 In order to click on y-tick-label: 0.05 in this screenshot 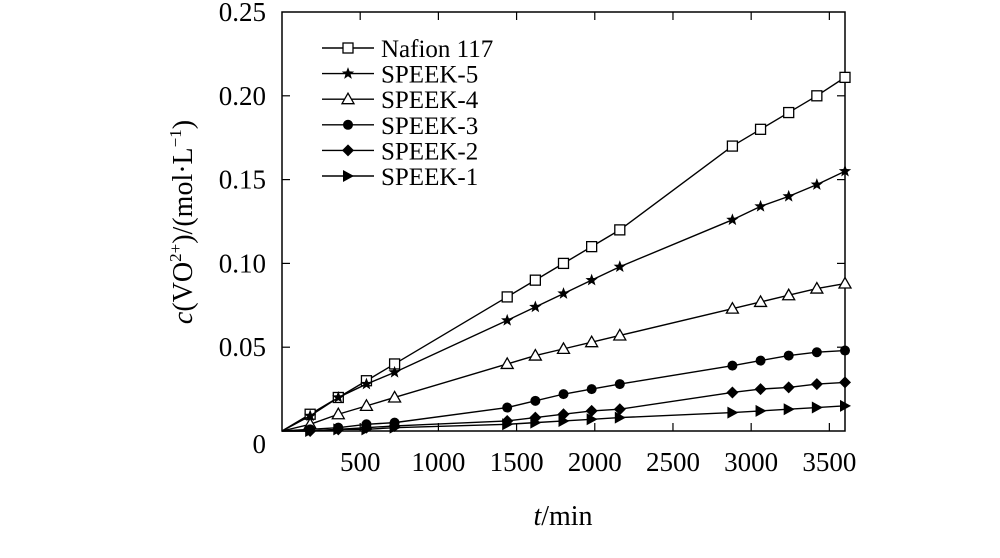, I will do `click(242, 347)`.